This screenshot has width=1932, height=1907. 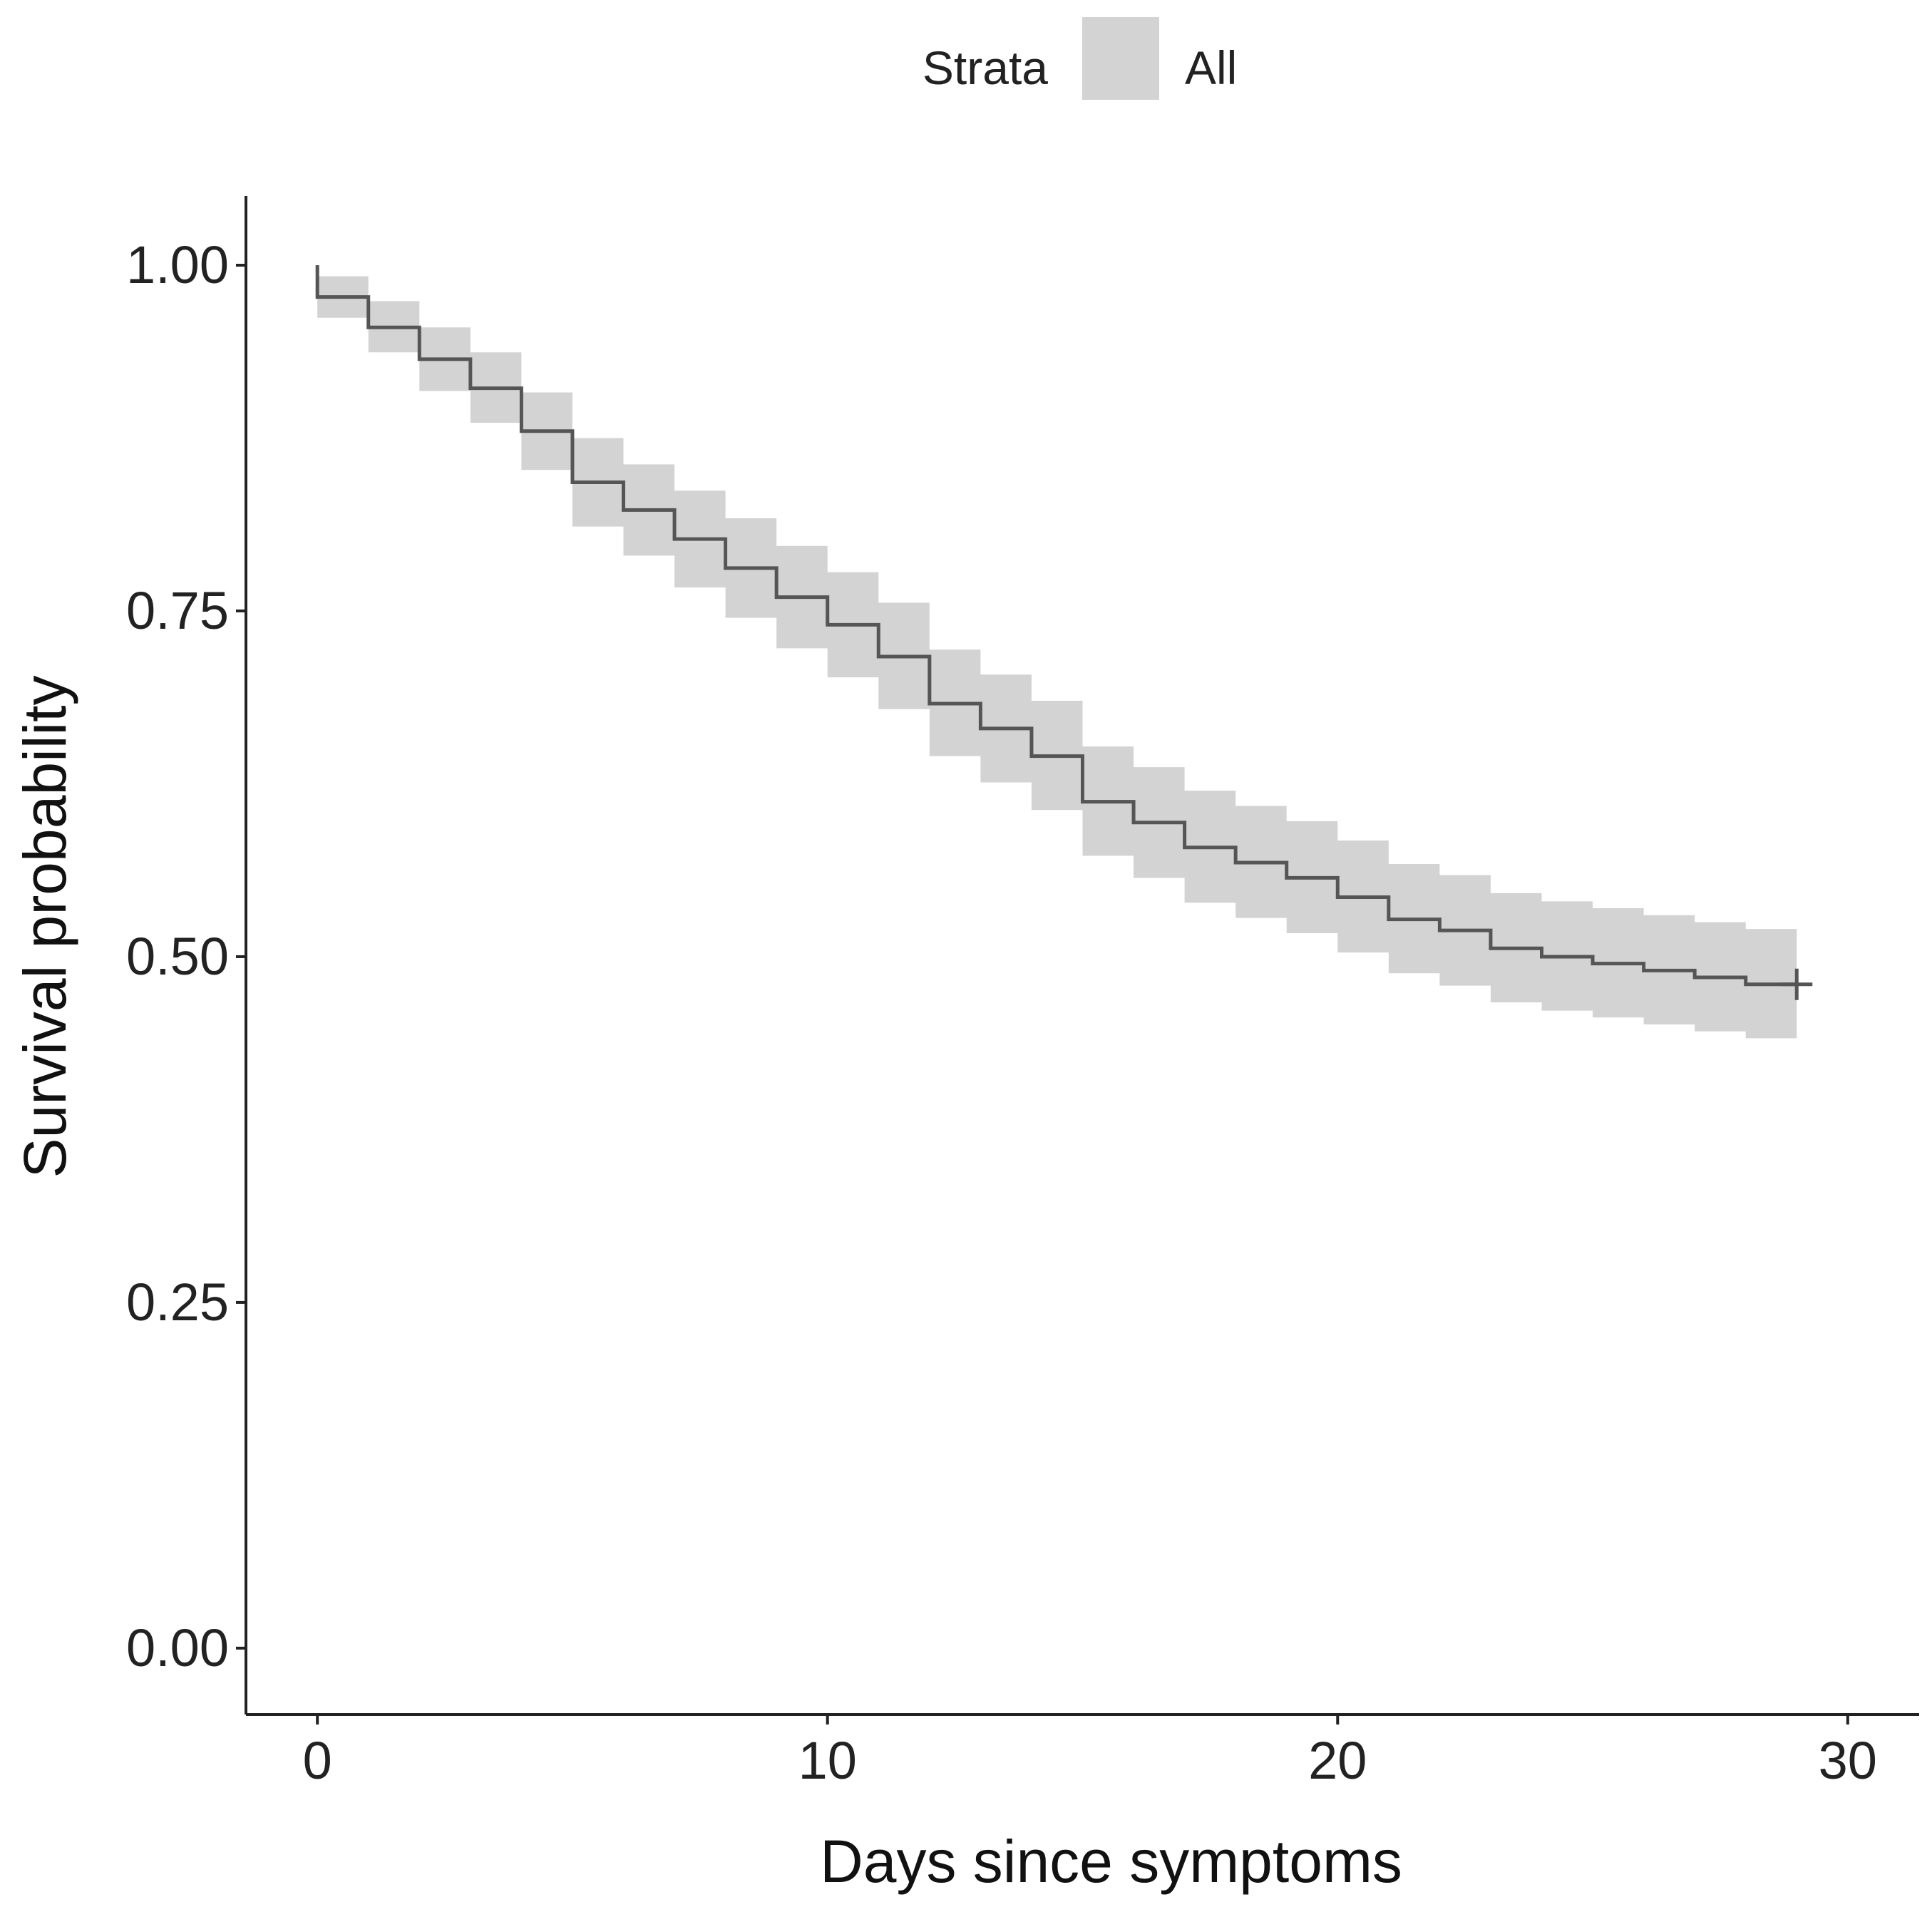 What do you see at coordinates (1848, 1760) in the screenshot?
I see `x-tick-label: 30` at bounding box center [1848, 1760].